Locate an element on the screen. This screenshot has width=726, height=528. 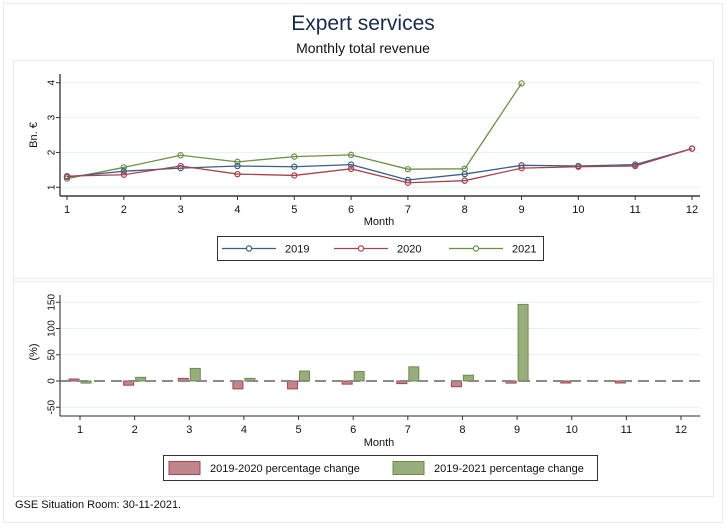
legend-marker-2020 is located at coordinates (361, 248).